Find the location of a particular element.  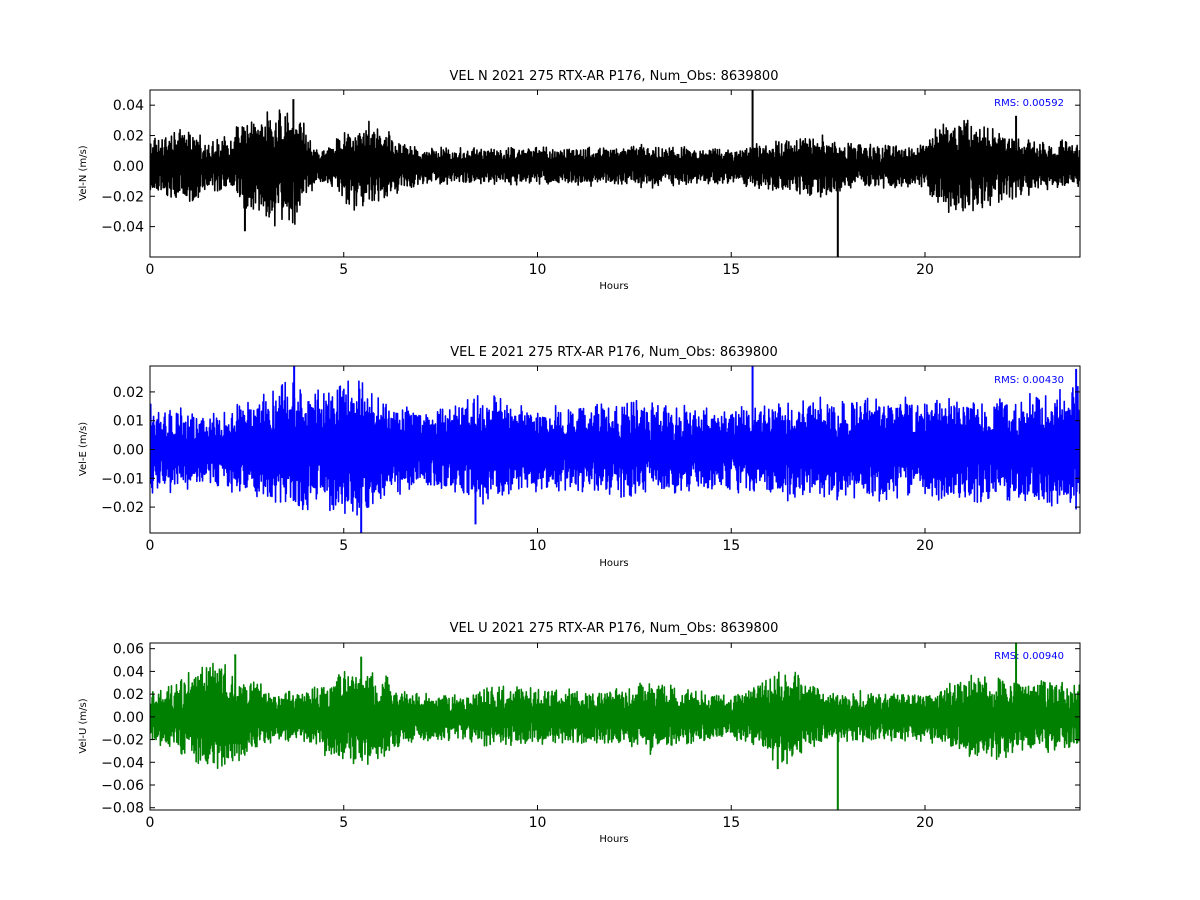

y-ticks: −0.02 −0.01 0.00 0.01 0.02 is located at coordinates (590, 450).